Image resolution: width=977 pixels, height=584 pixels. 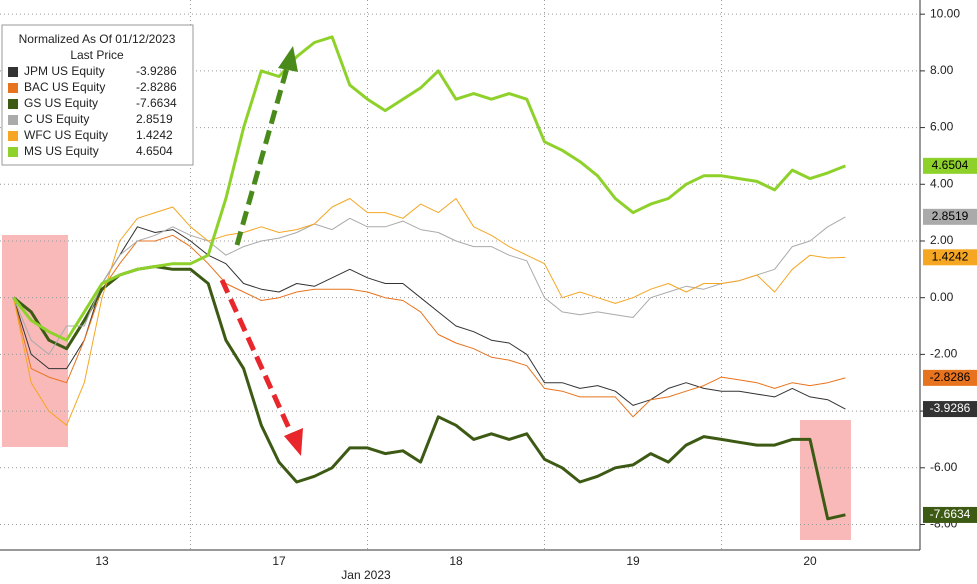 What do you see at coordinates (366, 575) in the screenshot?
I see `x-axis-label: Jan 2023` at bounding box center [366, 575].